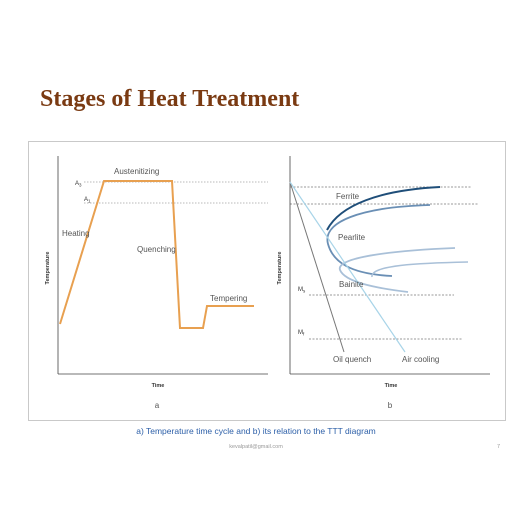 This screenshot has width=512, height=512. What do you see at coordinates (301, 333) in the screenshot?
I see `mf-label: Mf` at bounding box center [301, 333].